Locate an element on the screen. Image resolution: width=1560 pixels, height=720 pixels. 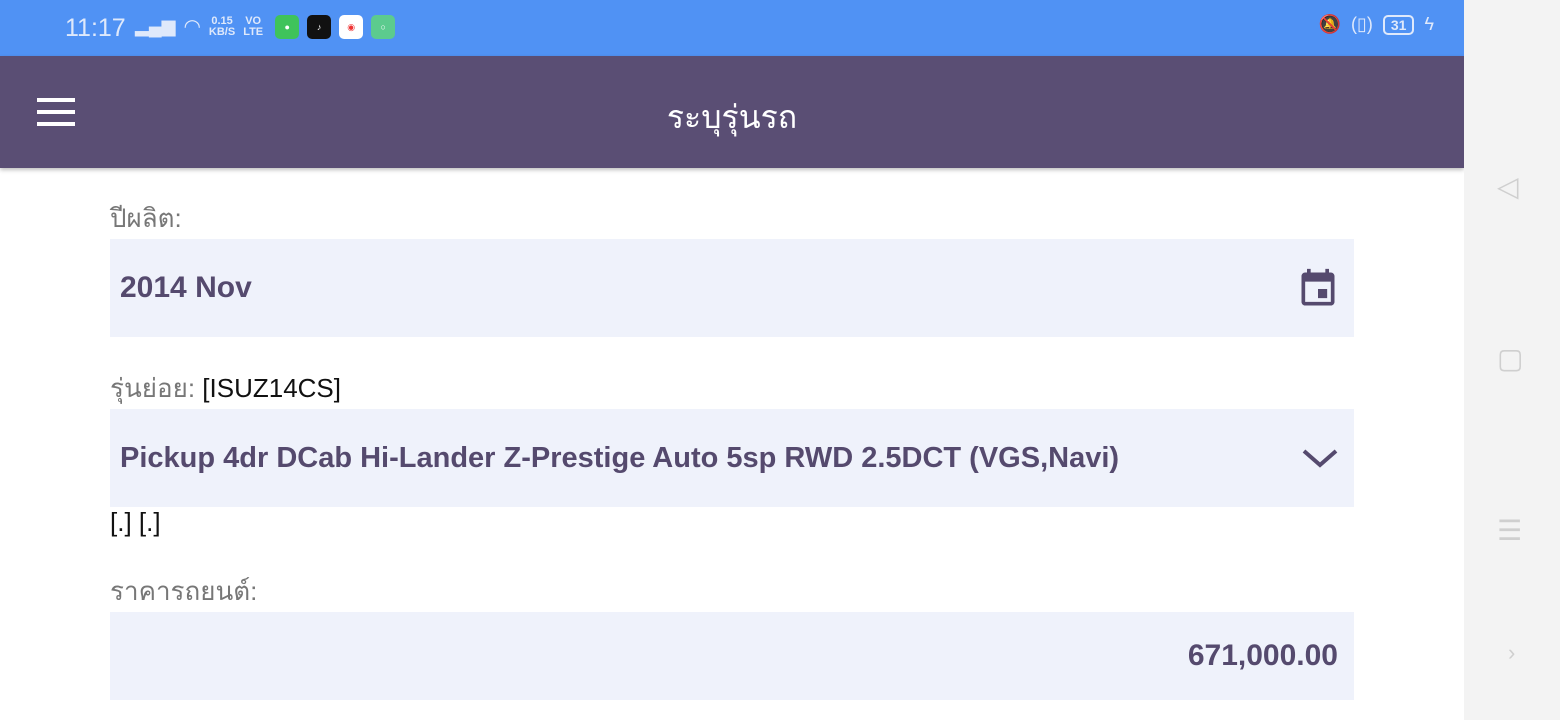
app-bar: ระบุรุ่นรถ is located at coordinates (732, 112).